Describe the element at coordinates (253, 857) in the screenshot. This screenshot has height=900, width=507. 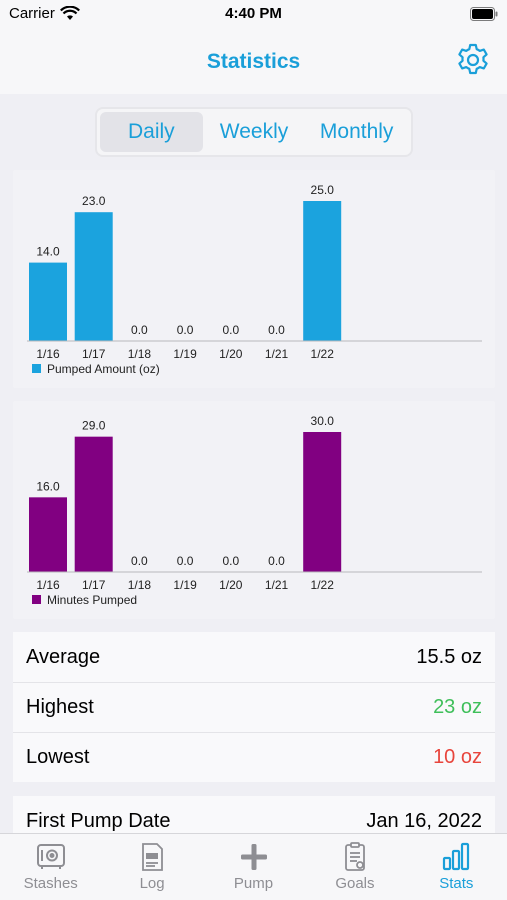
I see `plus-icon` at that location.